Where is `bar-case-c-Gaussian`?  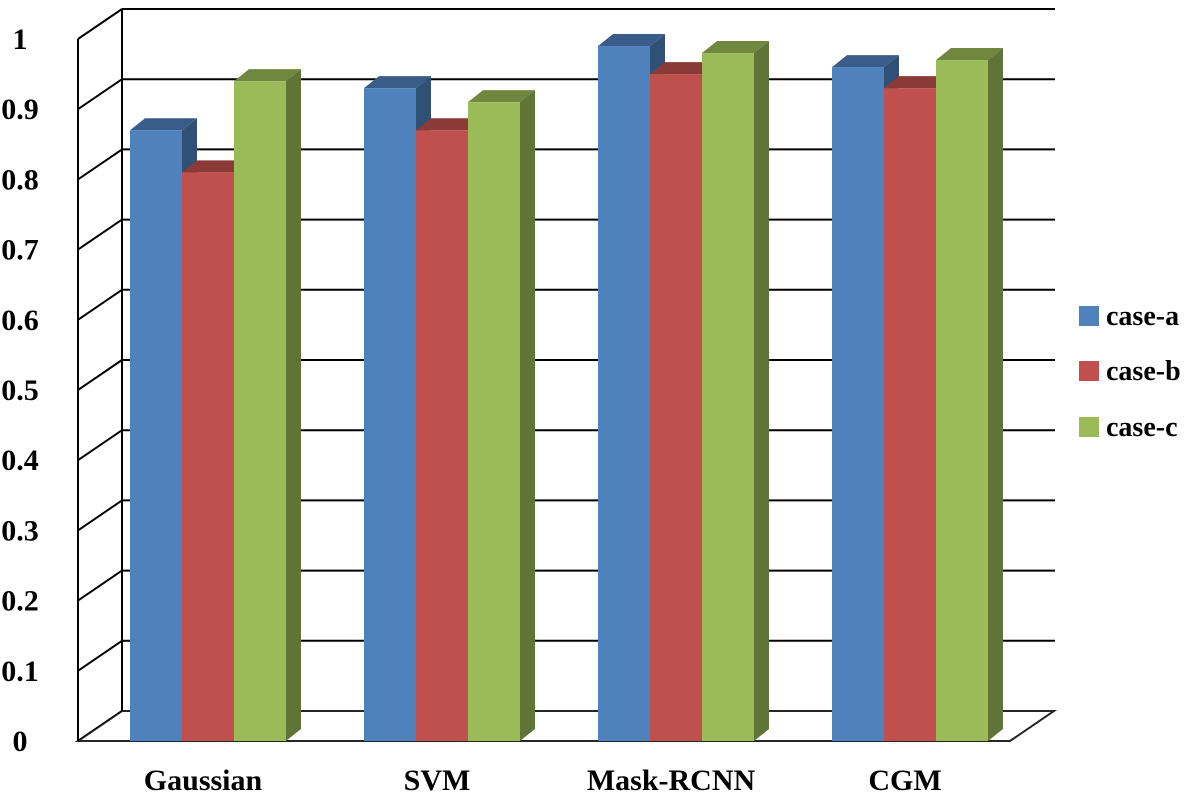
bar-case-c-Gaussian is located at coordinates (267, 405).